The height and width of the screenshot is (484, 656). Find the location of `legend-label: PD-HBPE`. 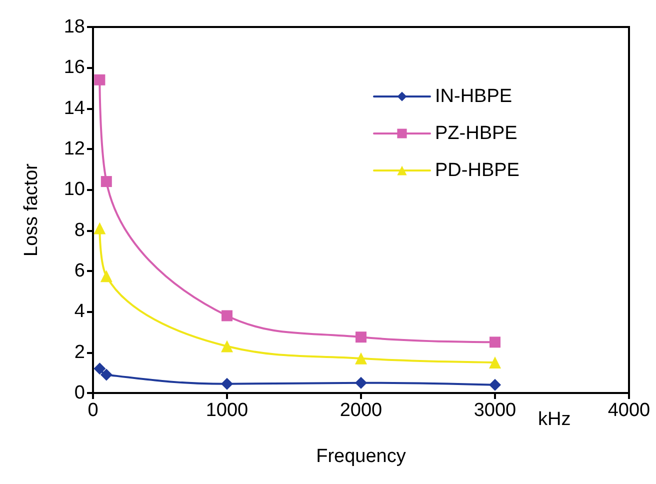

legend-label: PD-HBPE is located at coordinates (477, 170).